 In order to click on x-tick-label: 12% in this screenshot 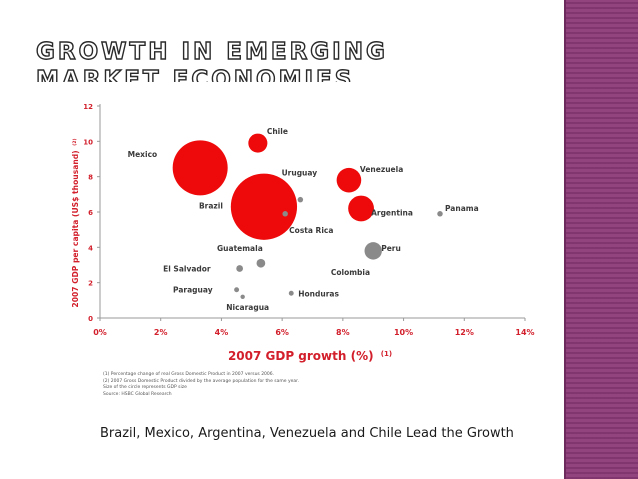, I will do `click(464, 332)`.